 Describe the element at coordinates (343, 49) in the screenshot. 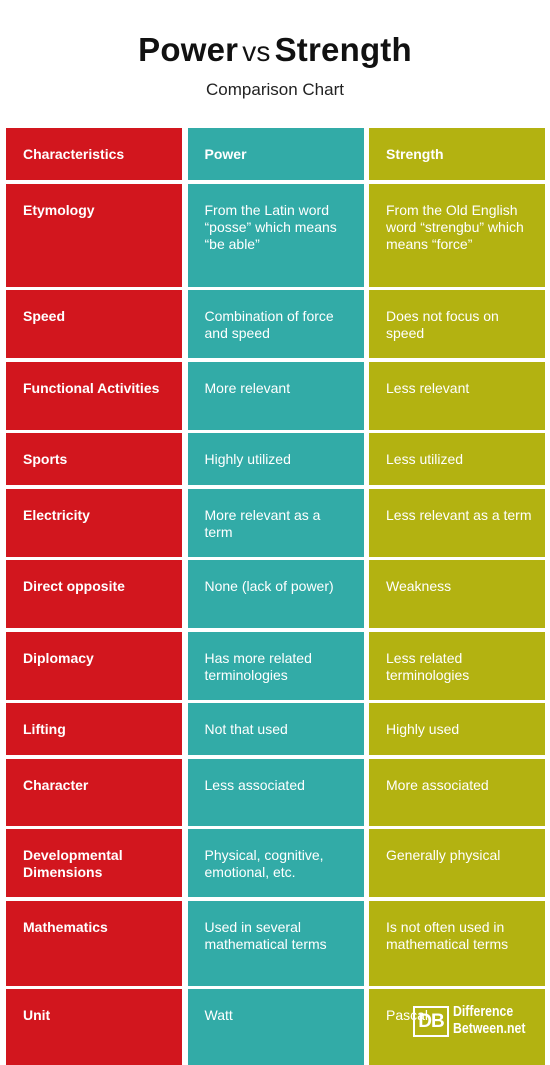

I see `title-right: Strength` at that location.